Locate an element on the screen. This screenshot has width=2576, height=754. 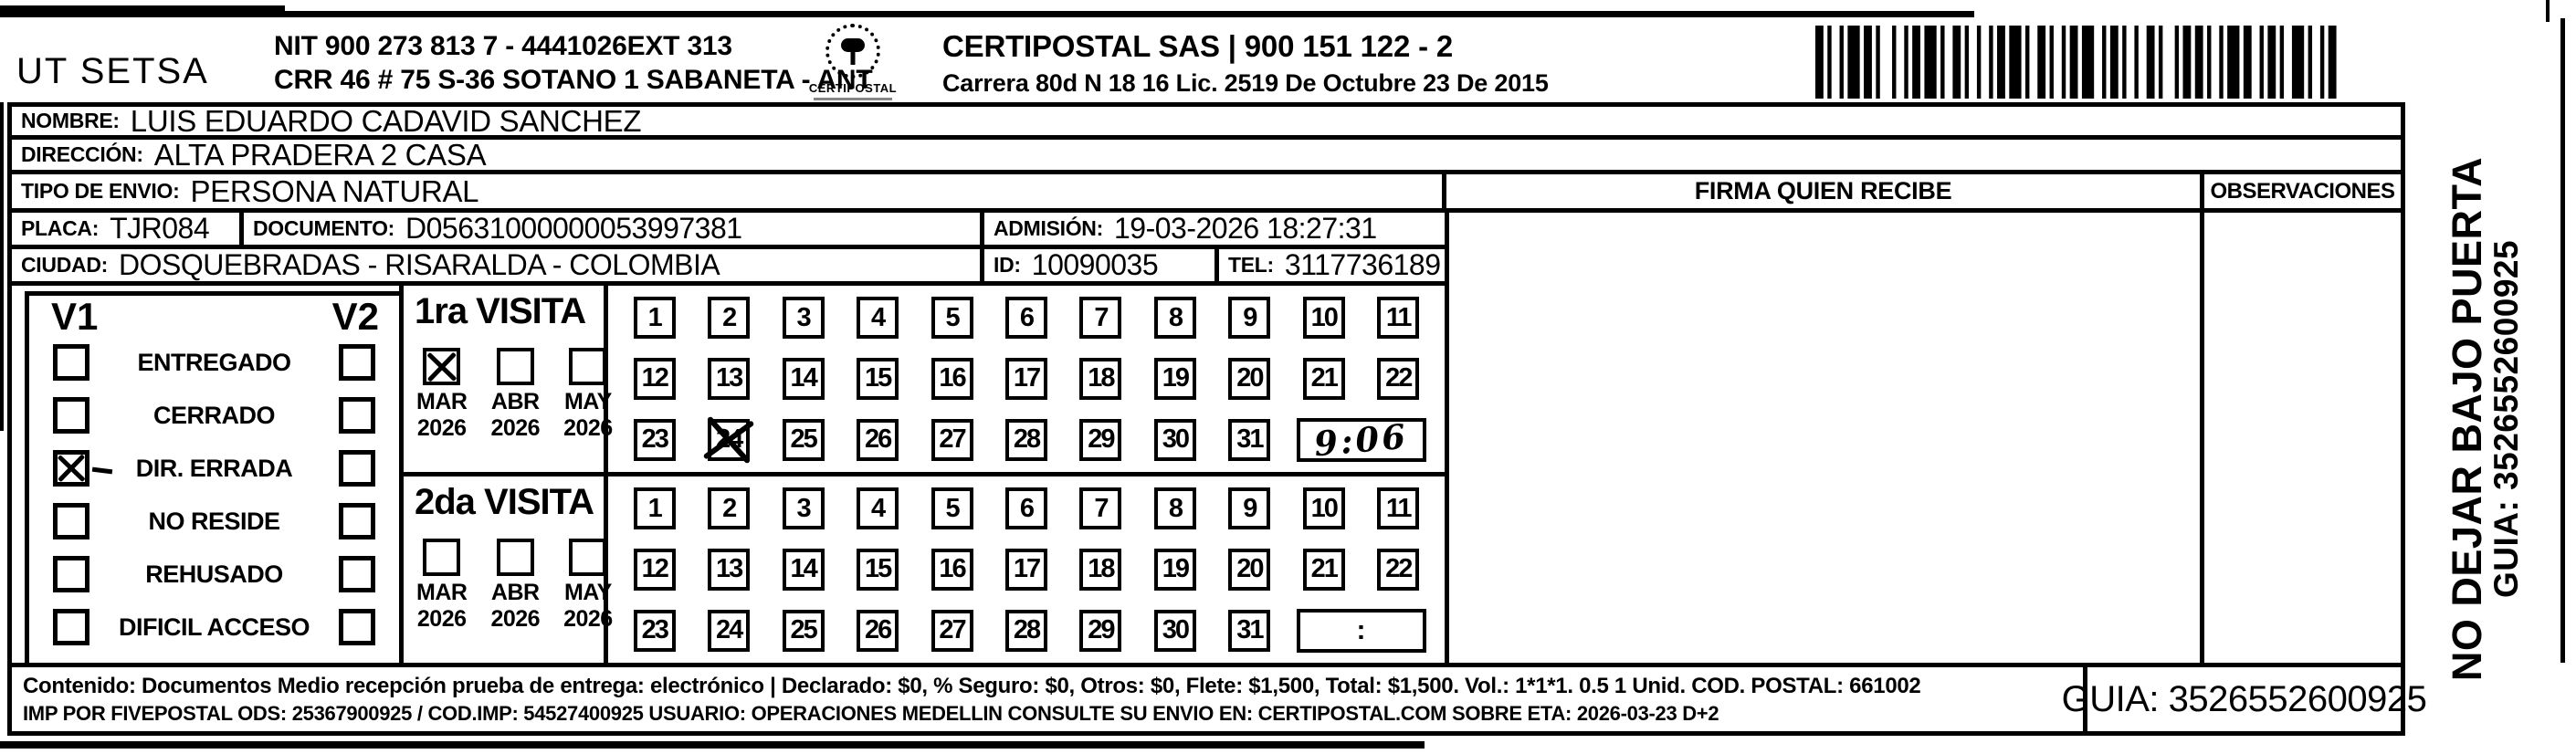
day-cell-17: 17 is located at coordinates (1025, 378).